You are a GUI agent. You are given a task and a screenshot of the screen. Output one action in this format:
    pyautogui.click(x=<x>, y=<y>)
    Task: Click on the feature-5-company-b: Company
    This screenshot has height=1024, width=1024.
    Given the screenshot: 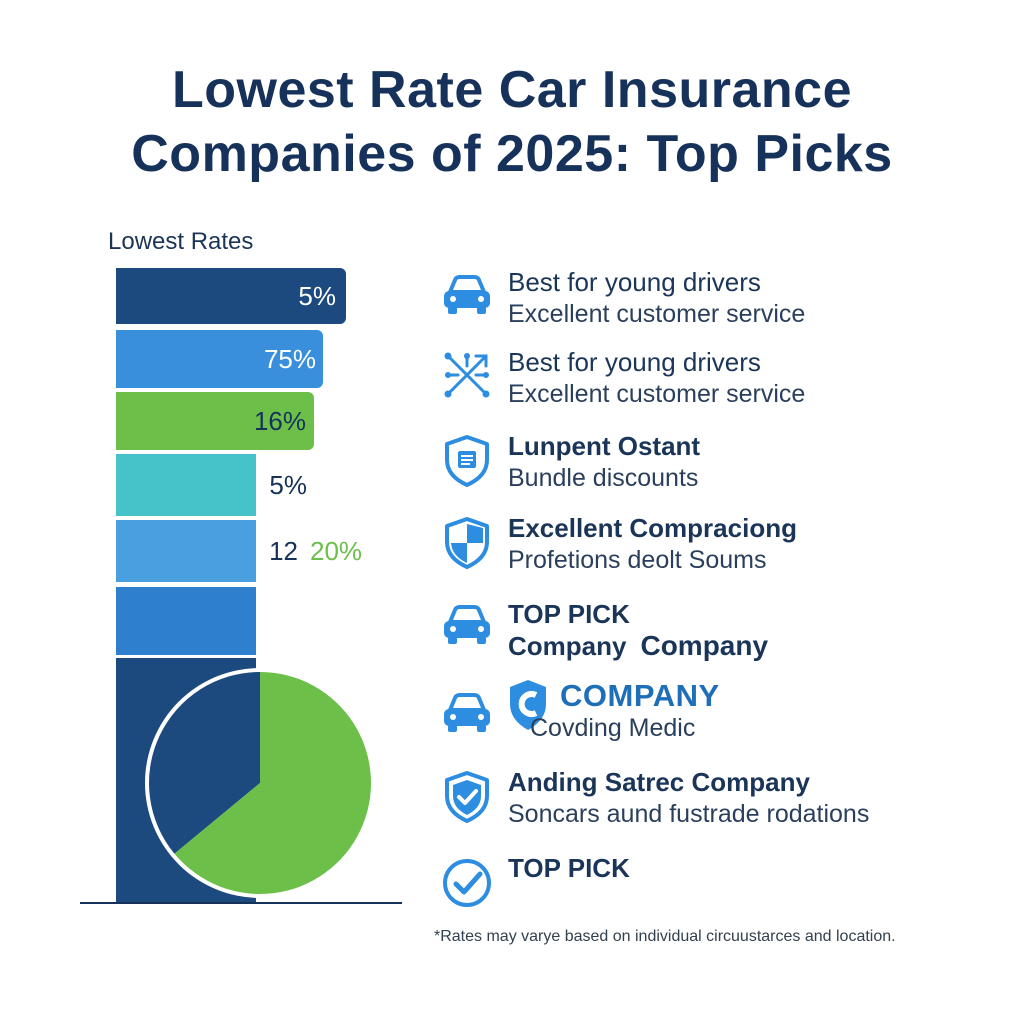 What is the action you would take?
    pyautogui.click(x=704, y=645)
    